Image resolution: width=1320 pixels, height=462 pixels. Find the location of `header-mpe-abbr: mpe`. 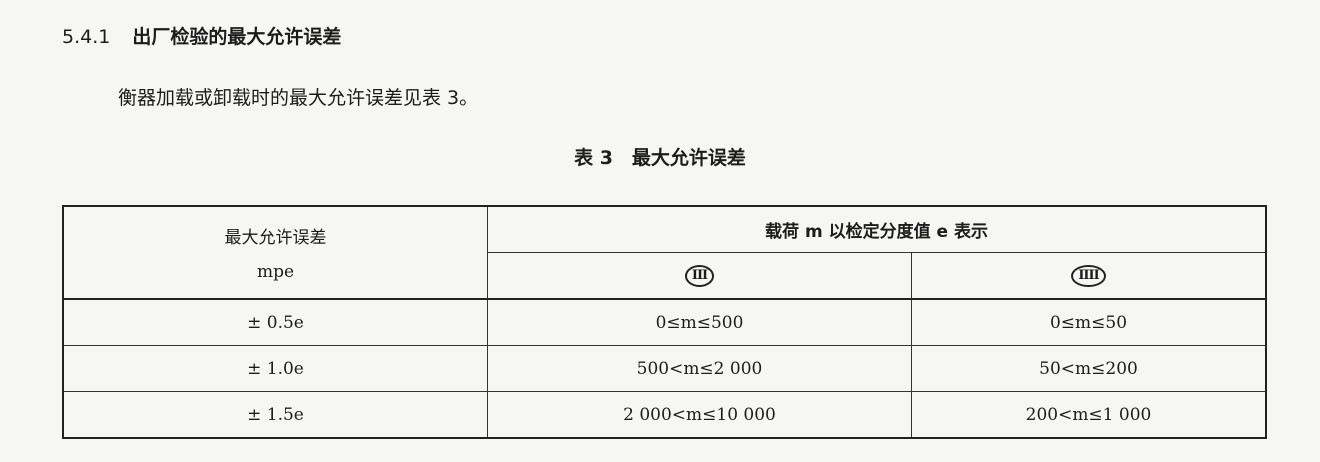

header-mpe-abbr: mpe is located at coordinates (275, 272).